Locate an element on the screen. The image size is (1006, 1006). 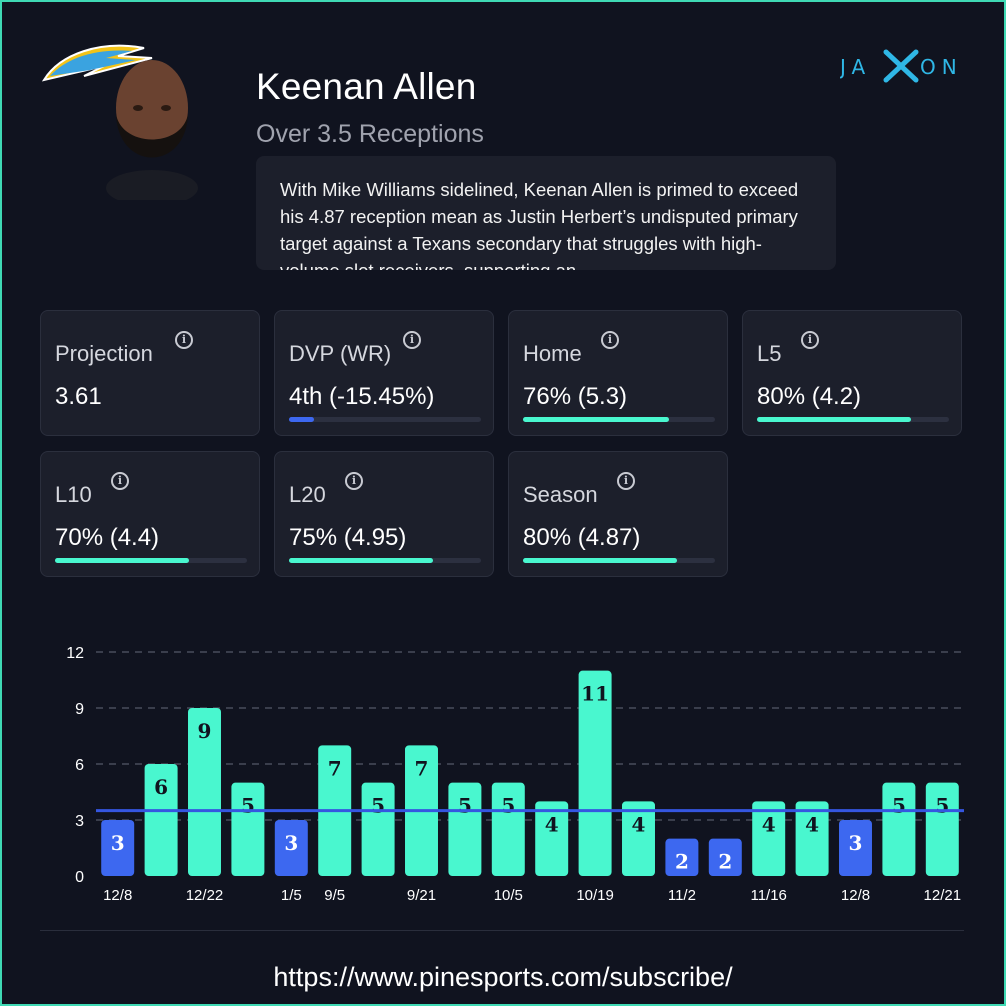
stat-value: 75% (4.95) is located at coordinates (348, 537).